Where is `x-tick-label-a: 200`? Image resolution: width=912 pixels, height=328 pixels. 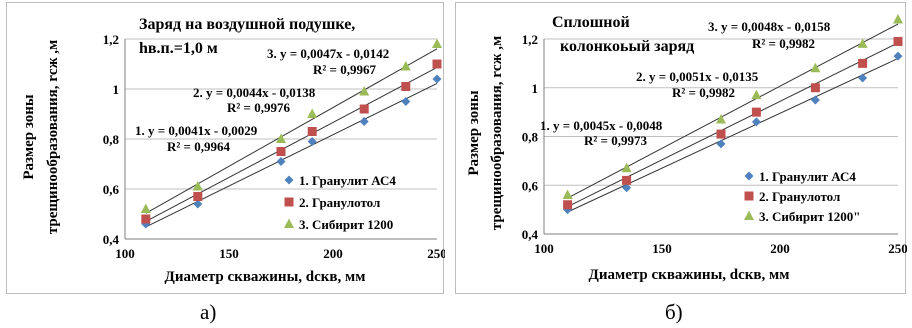 x-tick-label-a: 200 is located at coordinates (333, 253).